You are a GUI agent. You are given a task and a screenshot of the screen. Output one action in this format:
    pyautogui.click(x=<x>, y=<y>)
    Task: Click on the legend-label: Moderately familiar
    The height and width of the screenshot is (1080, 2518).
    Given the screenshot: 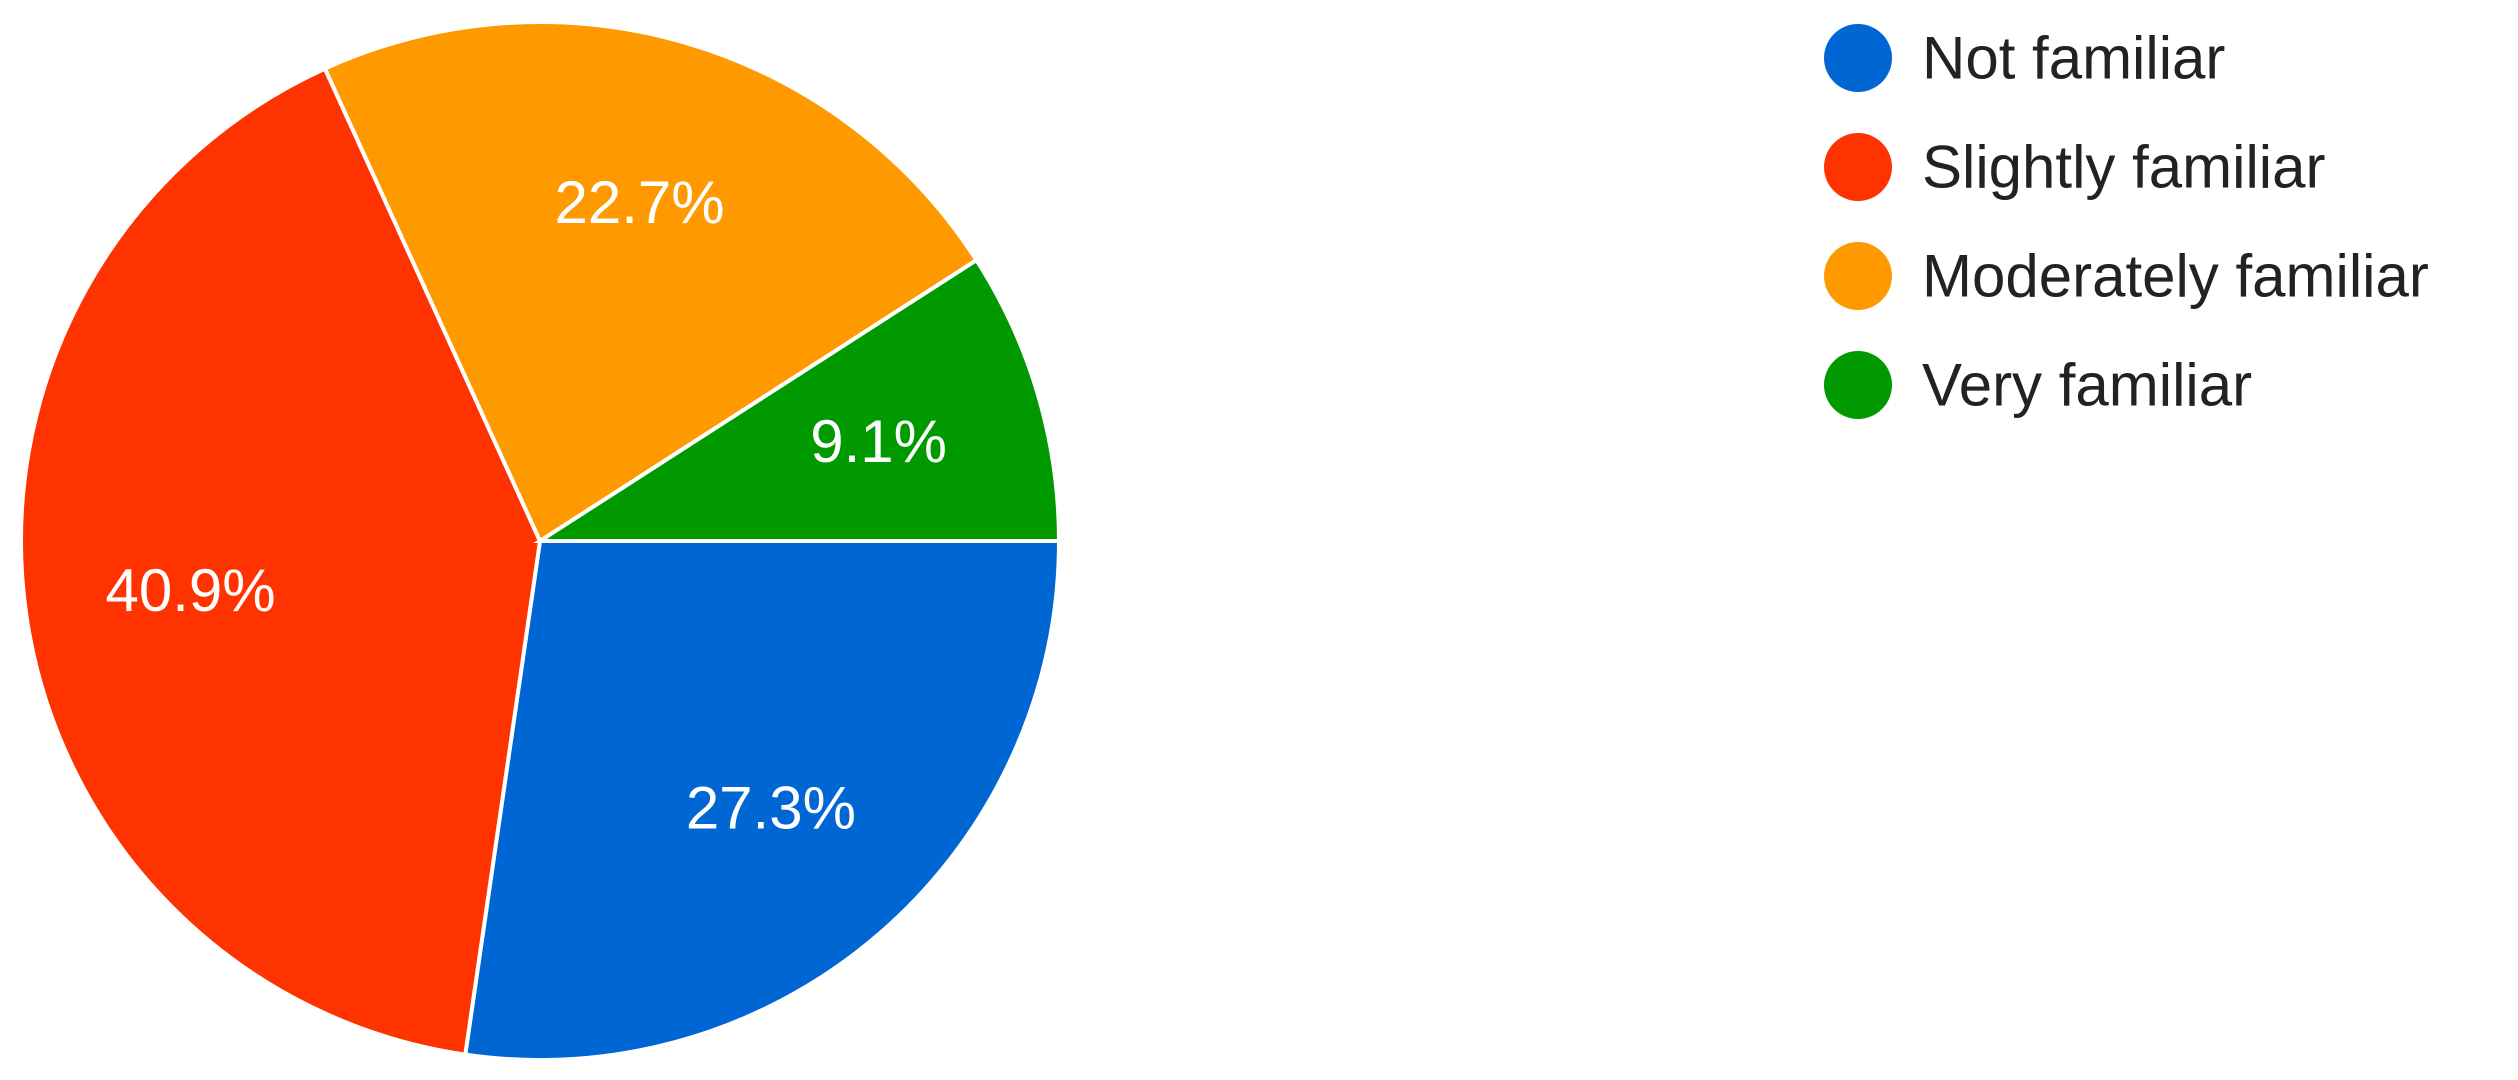 What is the action you would take?
    pyautogui.click(x=2175, y=276)
    